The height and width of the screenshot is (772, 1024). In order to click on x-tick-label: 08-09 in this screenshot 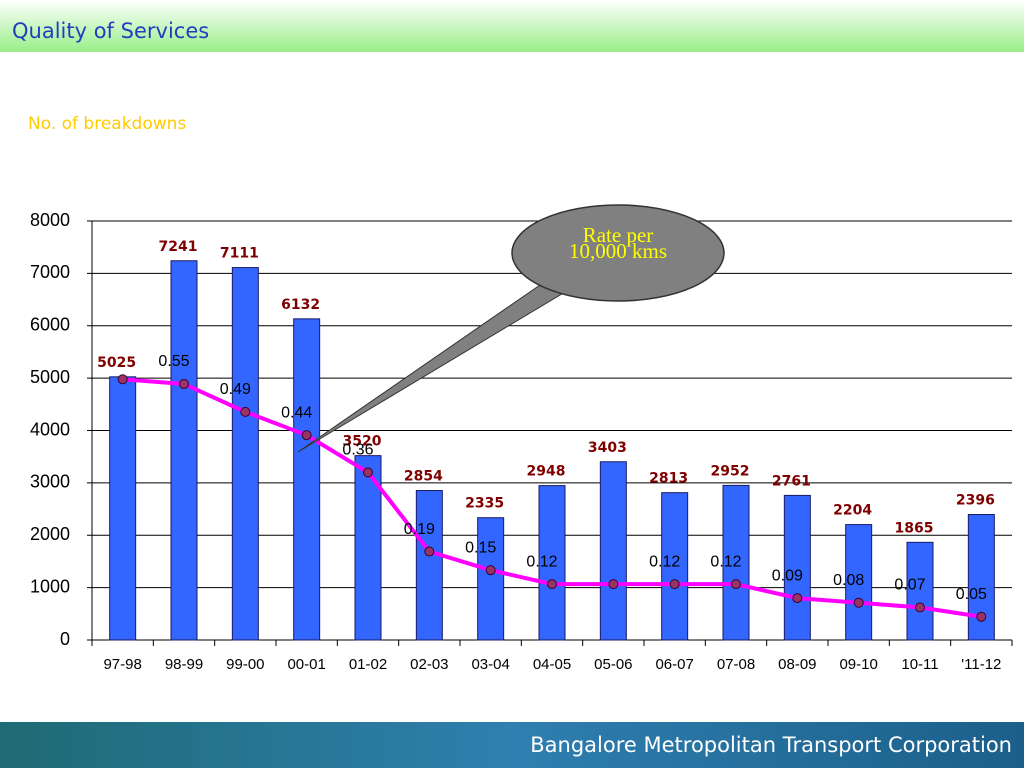, I will do `click(797, 664)`.